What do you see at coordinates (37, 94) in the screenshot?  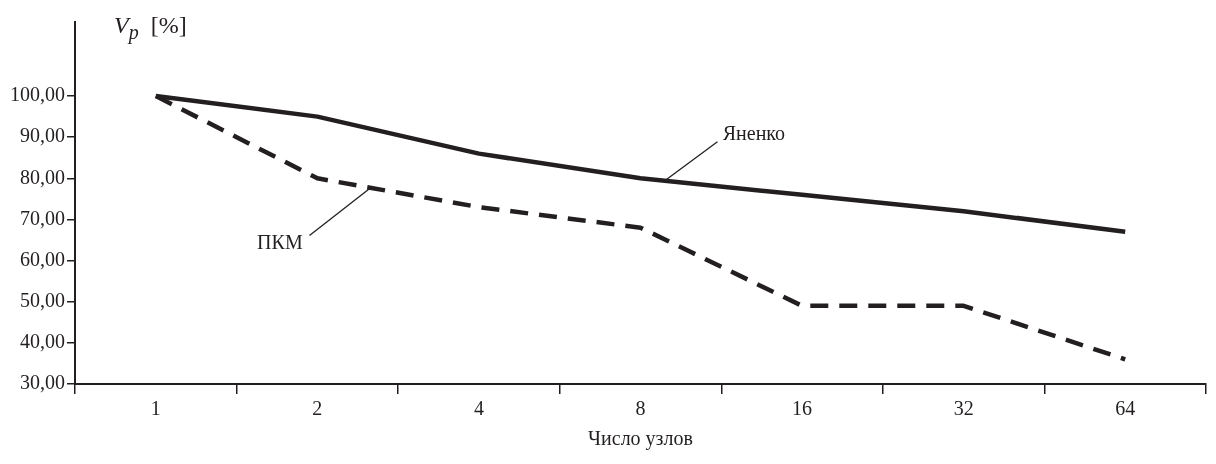 I see `y-tick-label: 100,00` at bounding box center [37, 94].